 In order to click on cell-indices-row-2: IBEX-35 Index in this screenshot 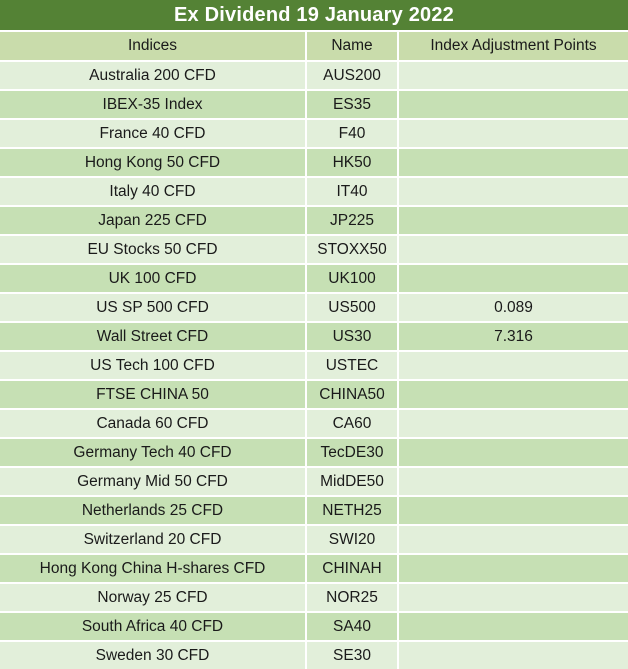, I will do `click(152, 104)`.